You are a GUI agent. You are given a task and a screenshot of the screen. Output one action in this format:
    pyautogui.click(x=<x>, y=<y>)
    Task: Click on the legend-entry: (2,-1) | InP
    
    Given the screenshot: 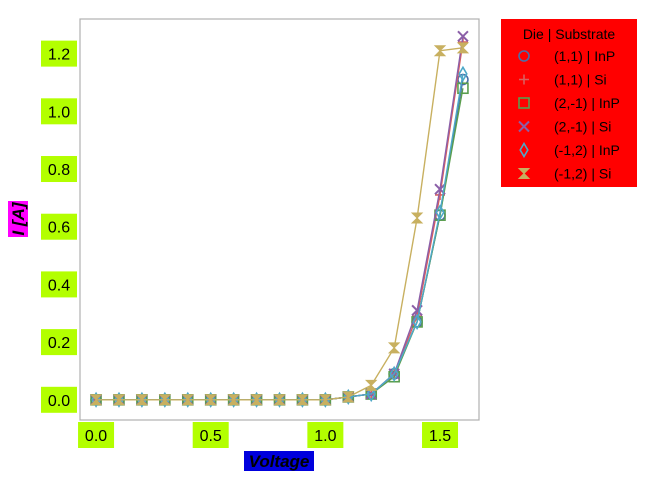 What is the action you would take?
    pyautogui.click(x=569, y=103)
    